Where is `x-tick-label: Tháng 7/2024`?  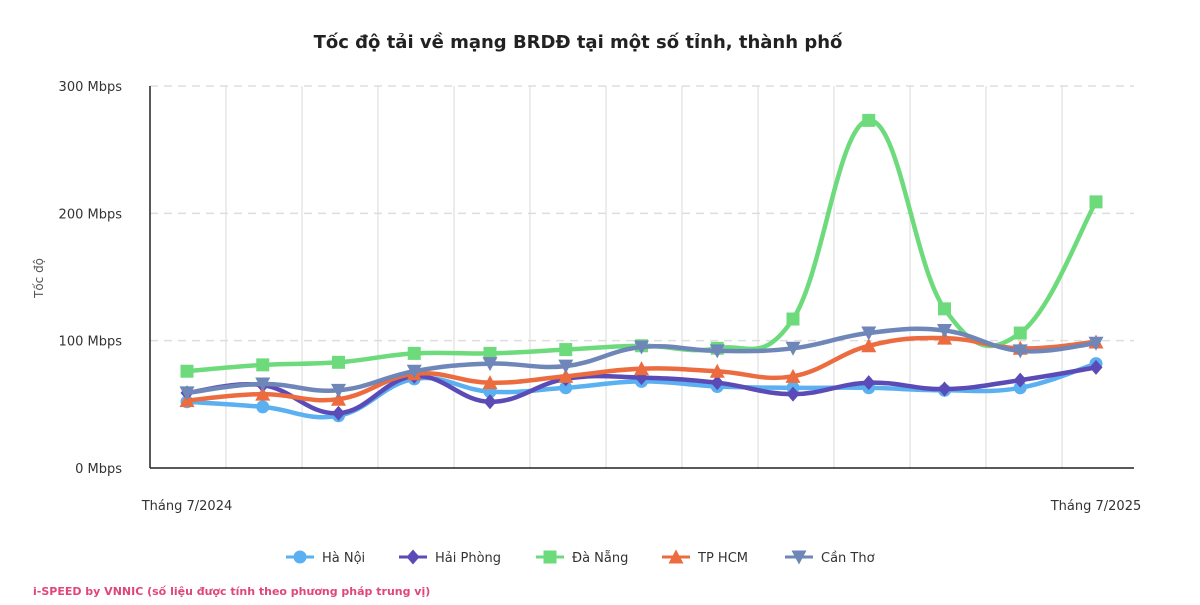 x-tick-label: Tháng 7/2024 is located at coordinates (187, 506).